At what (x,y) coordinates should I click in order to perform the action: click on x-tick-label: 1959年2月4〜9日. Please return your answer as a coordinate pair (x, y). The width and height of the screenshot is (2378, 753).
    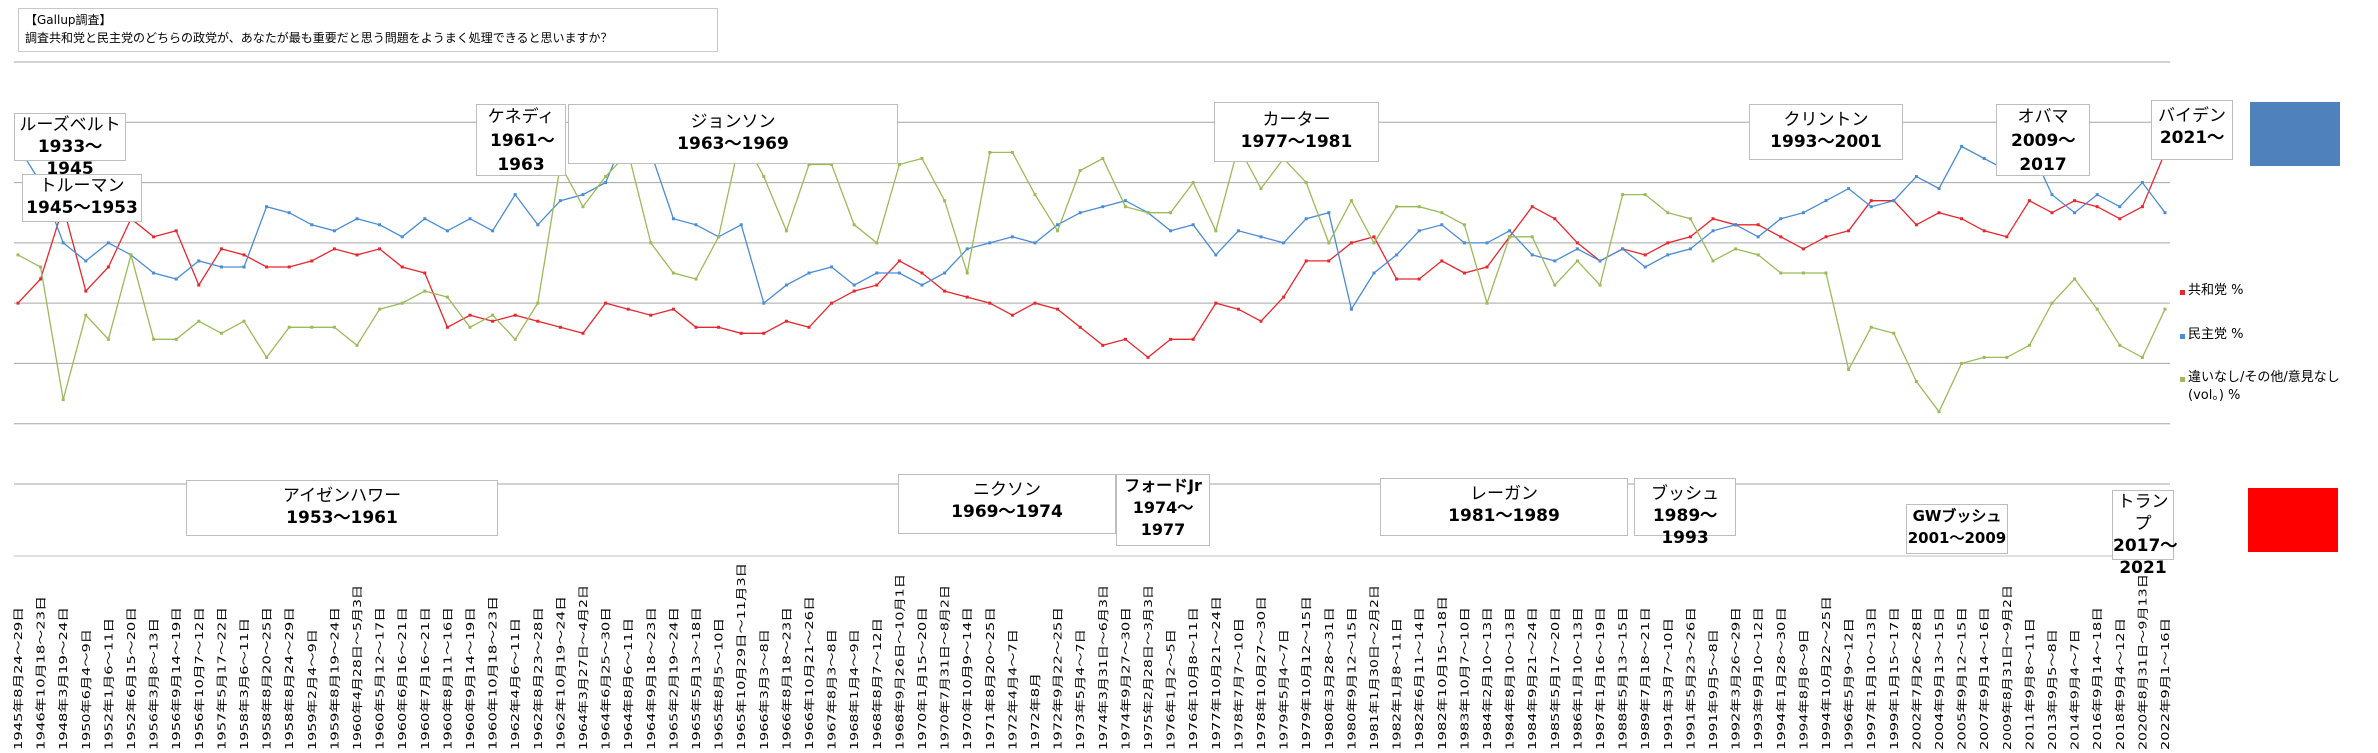
    Looking at the image, I should click on (312, 689).